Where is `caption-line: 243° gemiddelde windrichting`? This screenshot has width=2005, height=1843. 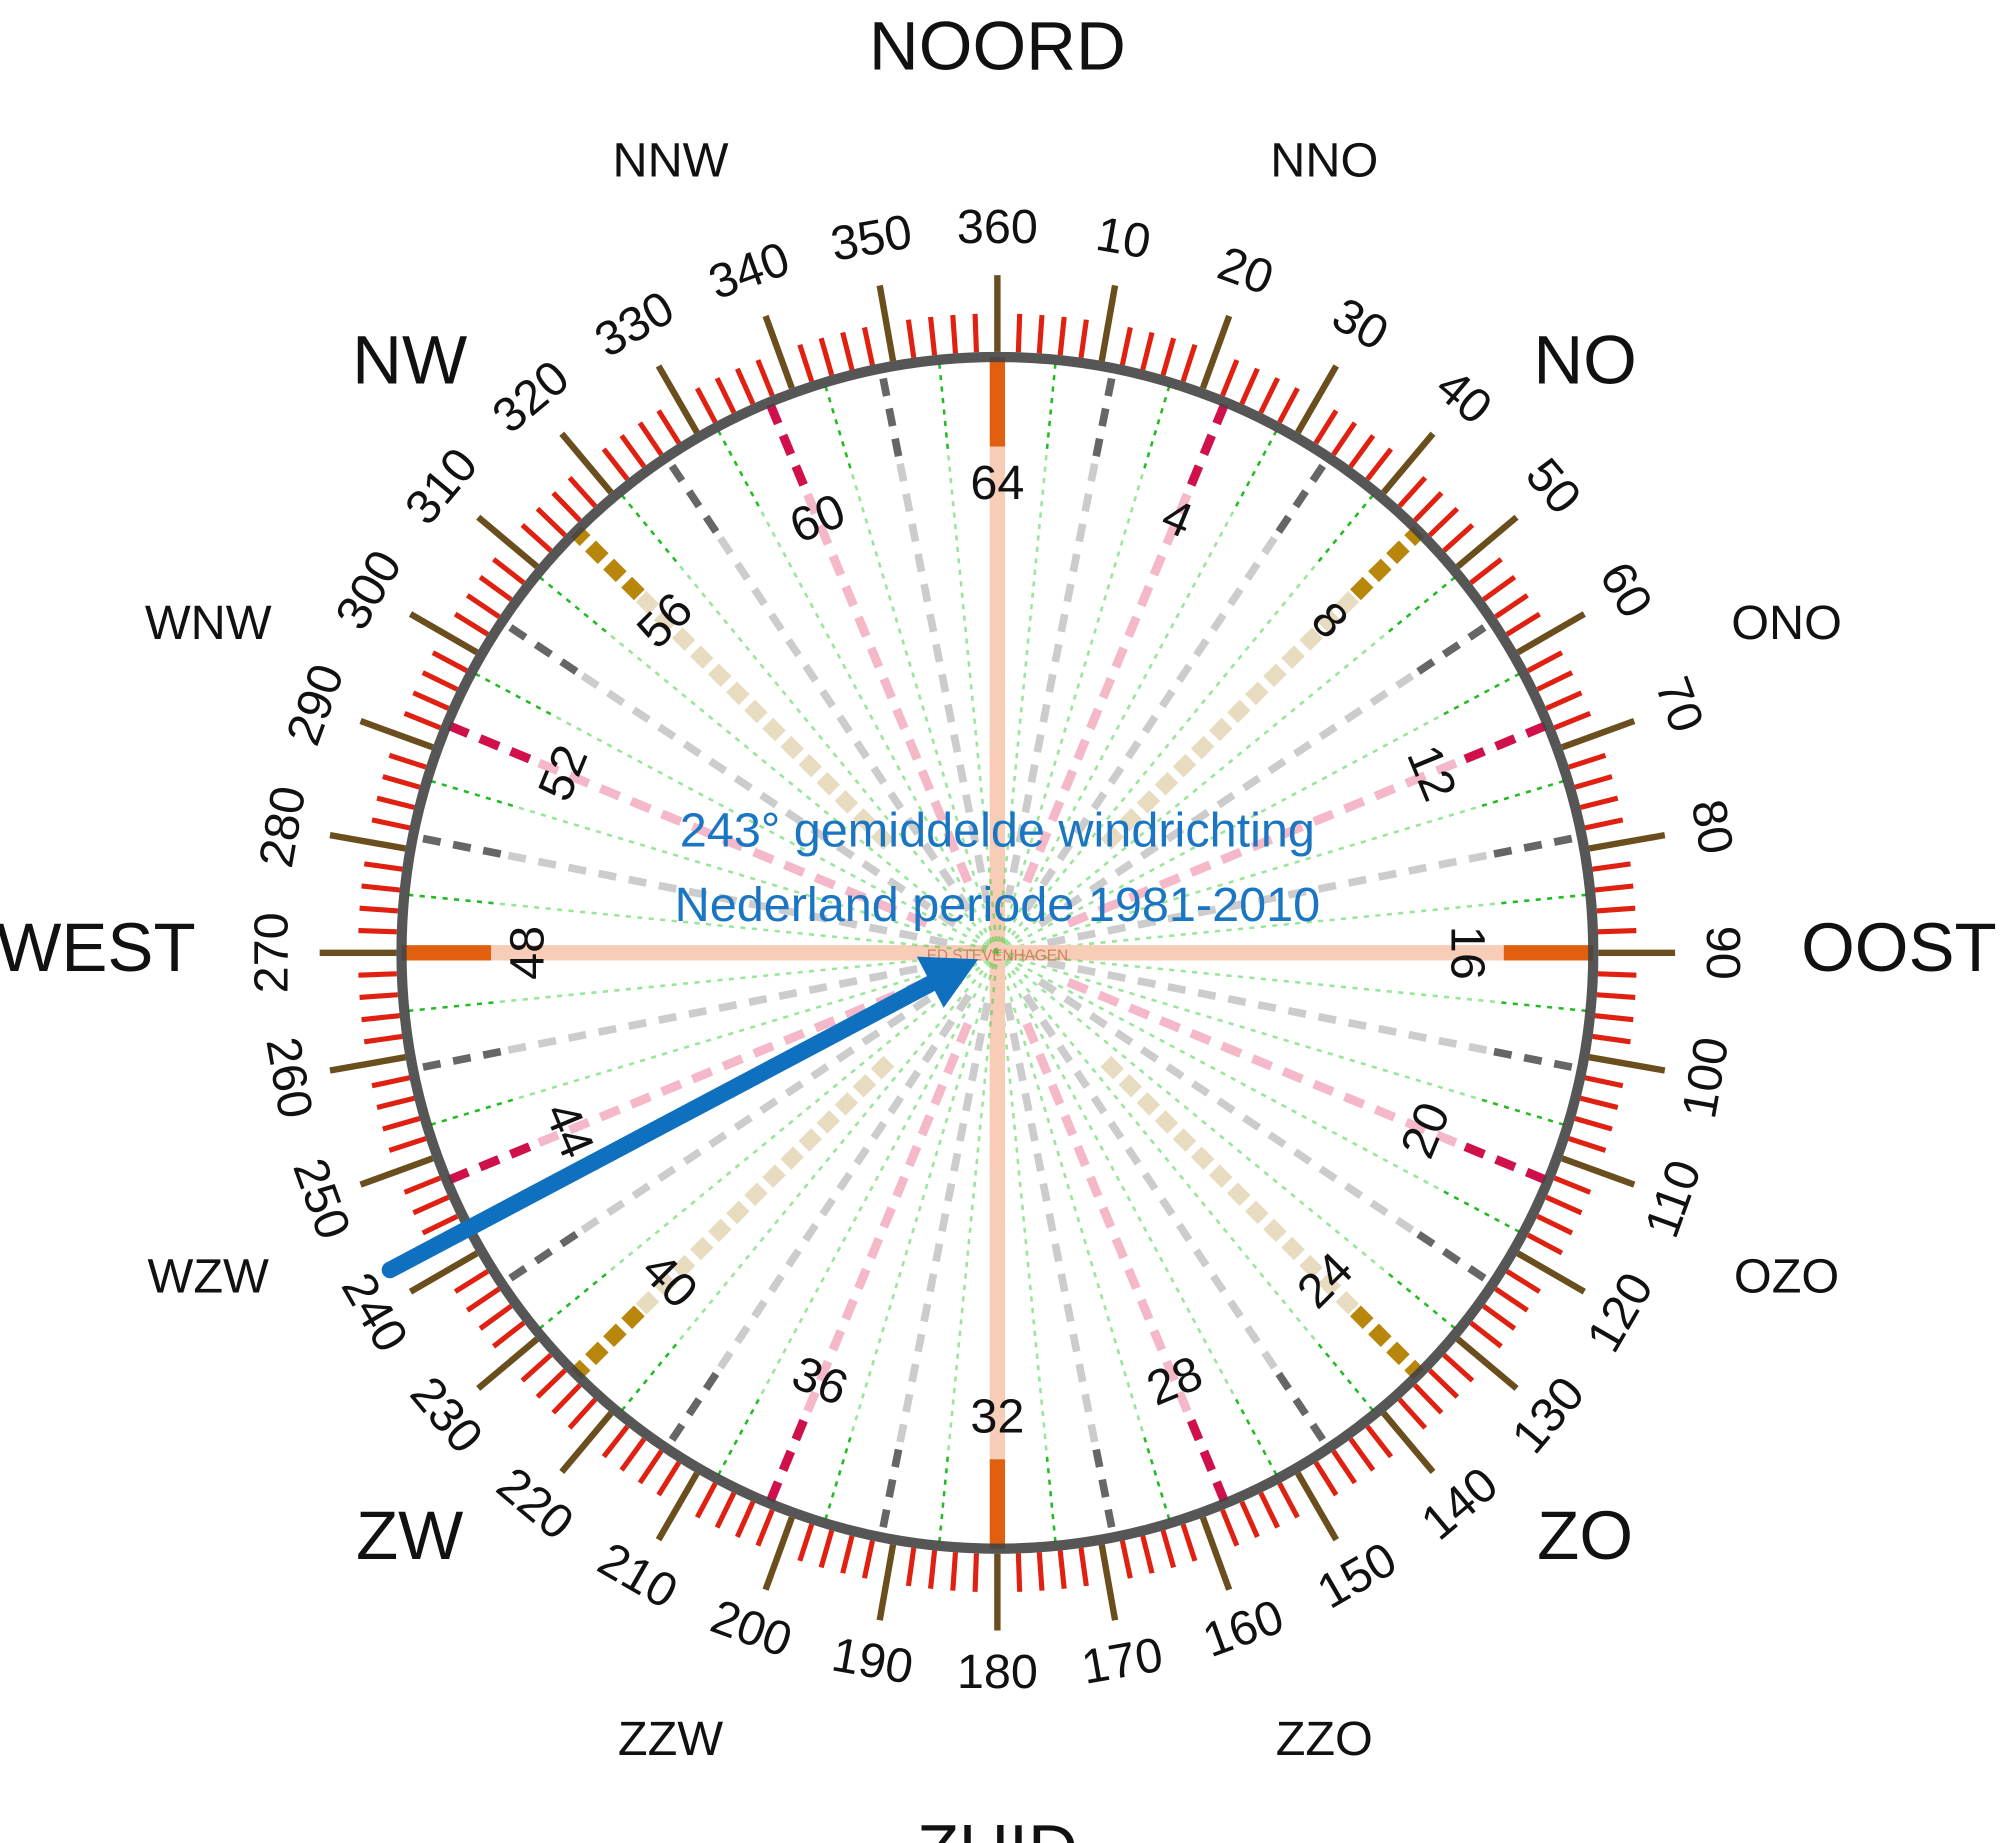 caption-line: 243° gemiddelde windrichting is located at coordinates (997, 831).